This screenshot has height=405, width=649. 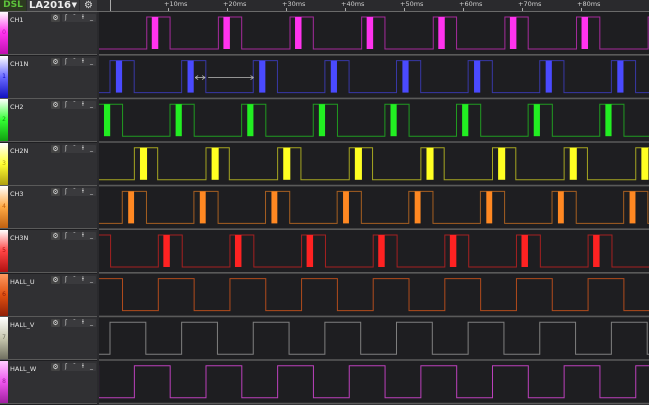 What do you see at coordinates (22, 281) in the screenshot?
I see `channel-name: HALL_U` at bounding box center [22, 281].